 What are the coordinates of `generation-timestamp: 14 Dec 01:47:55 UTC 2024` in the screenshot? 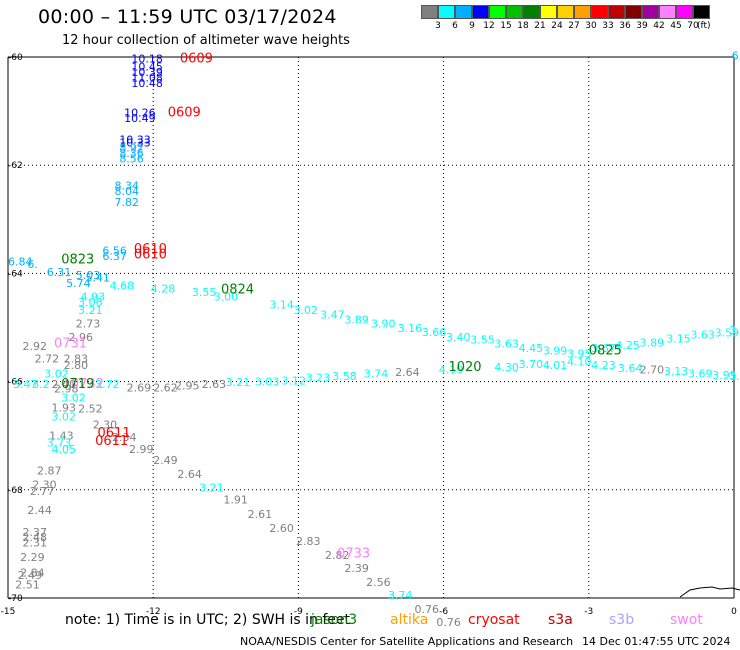 It's located at (656, 641).